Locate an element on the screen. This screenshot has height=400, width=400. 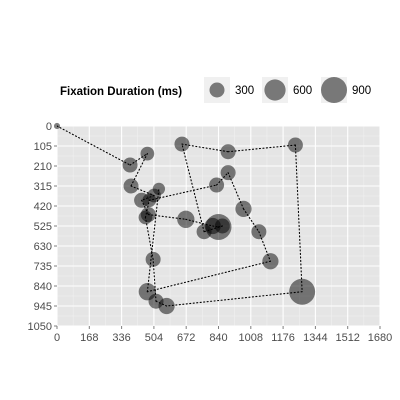
y-tick-label: 1050 is located at coordinates (40, 327).